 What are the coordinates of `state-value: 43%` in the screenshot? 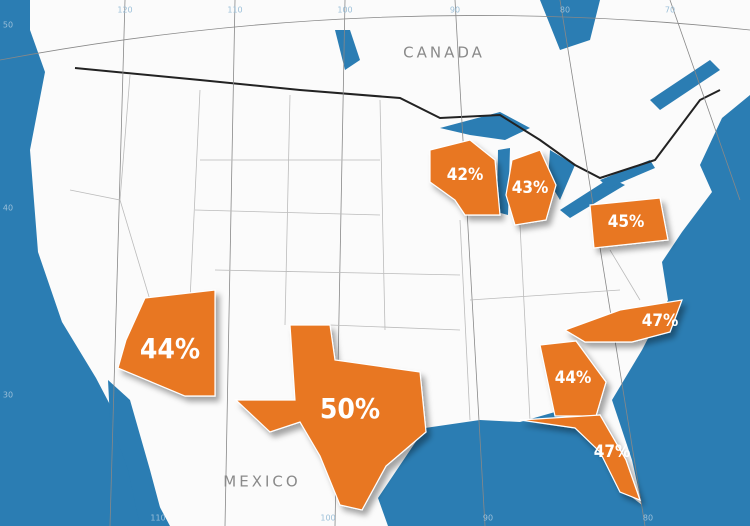 It's located at (530, 188).